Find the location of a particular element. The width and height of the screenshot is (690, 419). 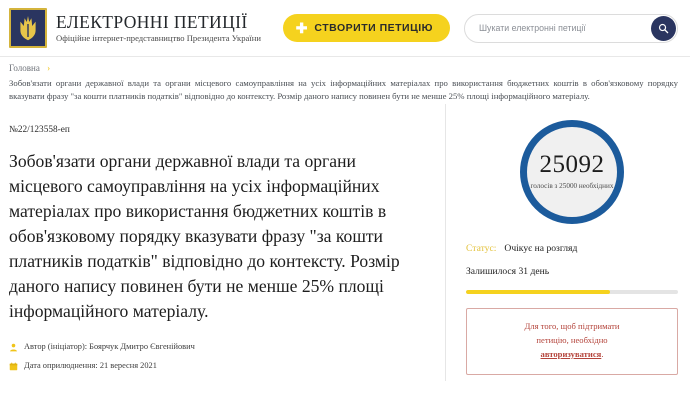

person-icon is located at coordinates (13, 348).